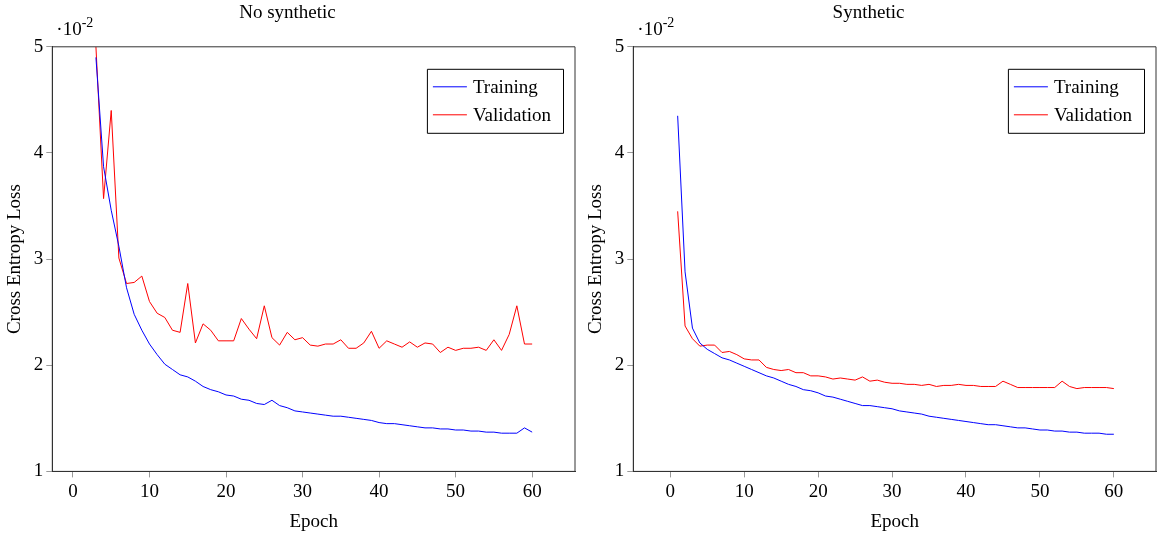  I want to click on chart-title: Synthetic, so click(868, 12).